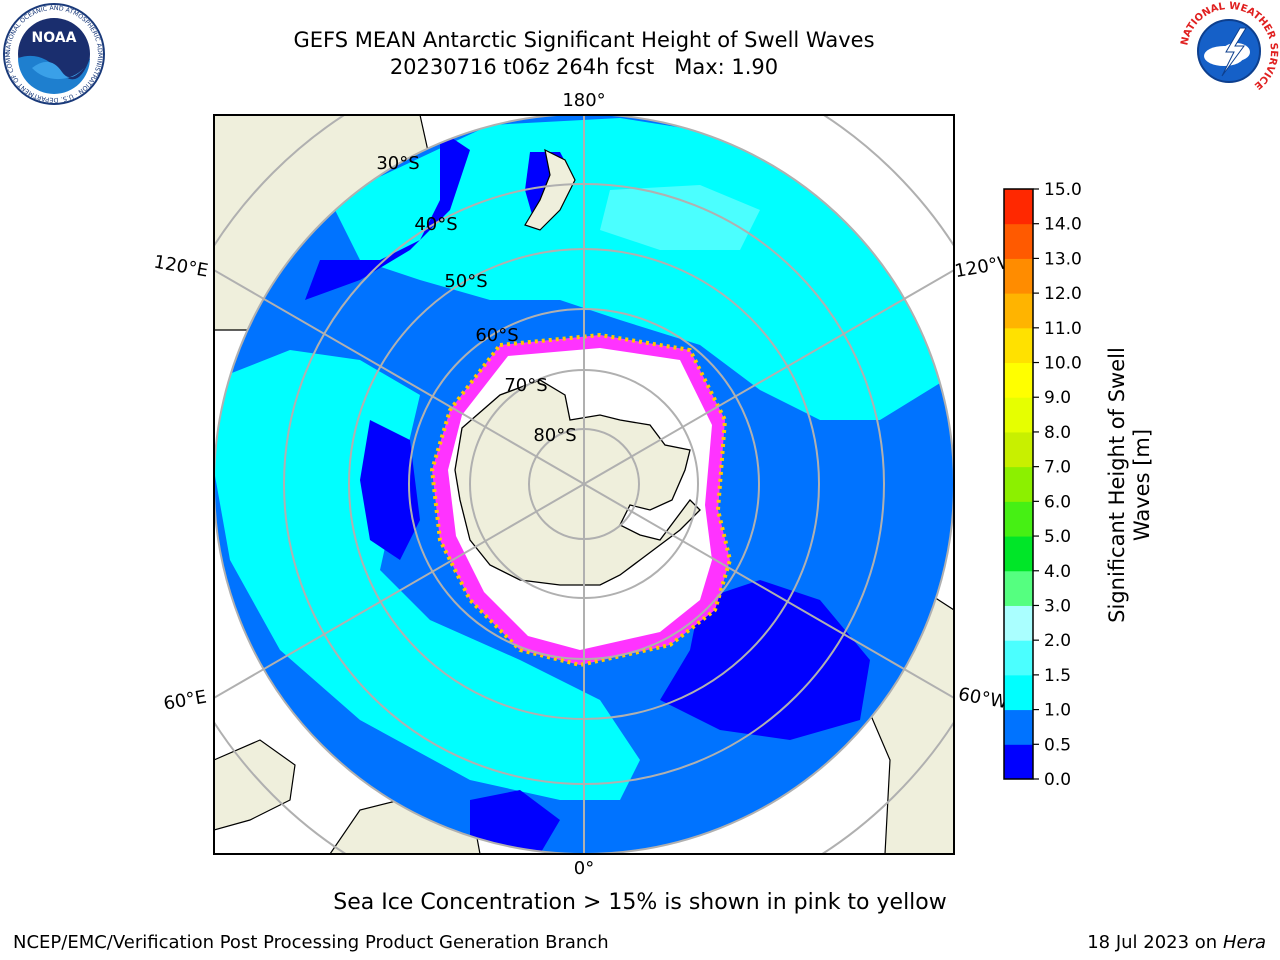 The height and width of the screenshot is (960, 1280). Describe the element at coordinates (54, 38) in the screenshot. I see `noaa-logo-text: NOAA` at that location.